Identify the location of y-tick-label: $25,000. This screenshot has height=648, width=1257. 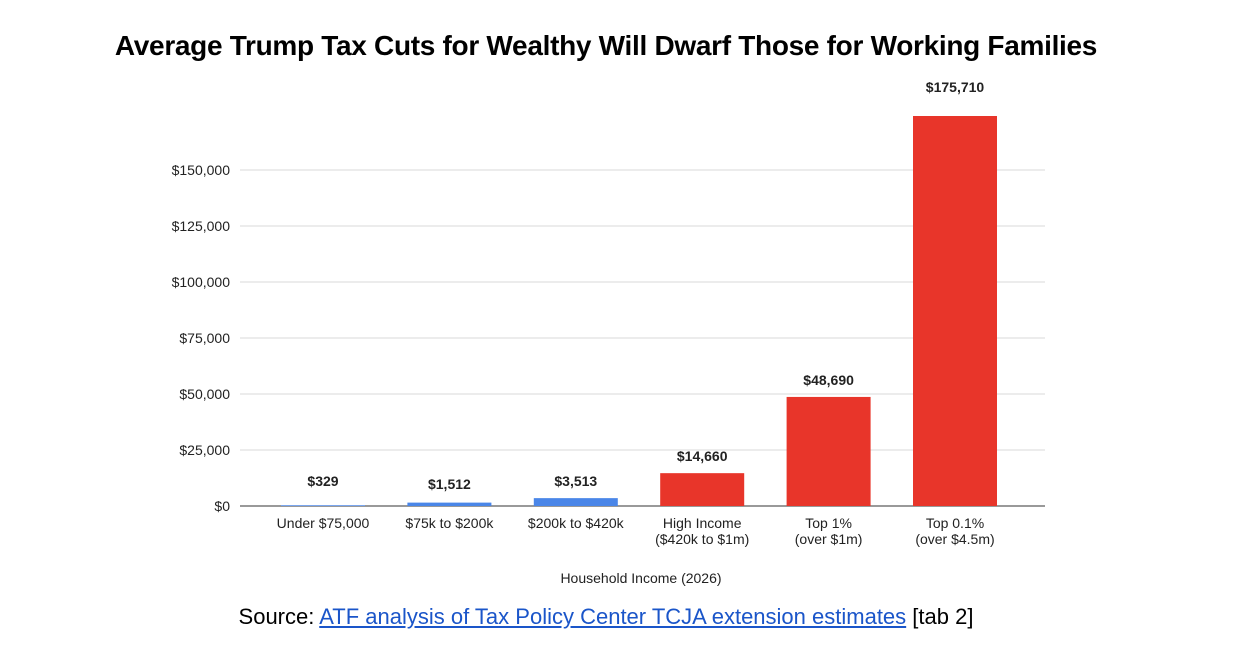
(204, 450).